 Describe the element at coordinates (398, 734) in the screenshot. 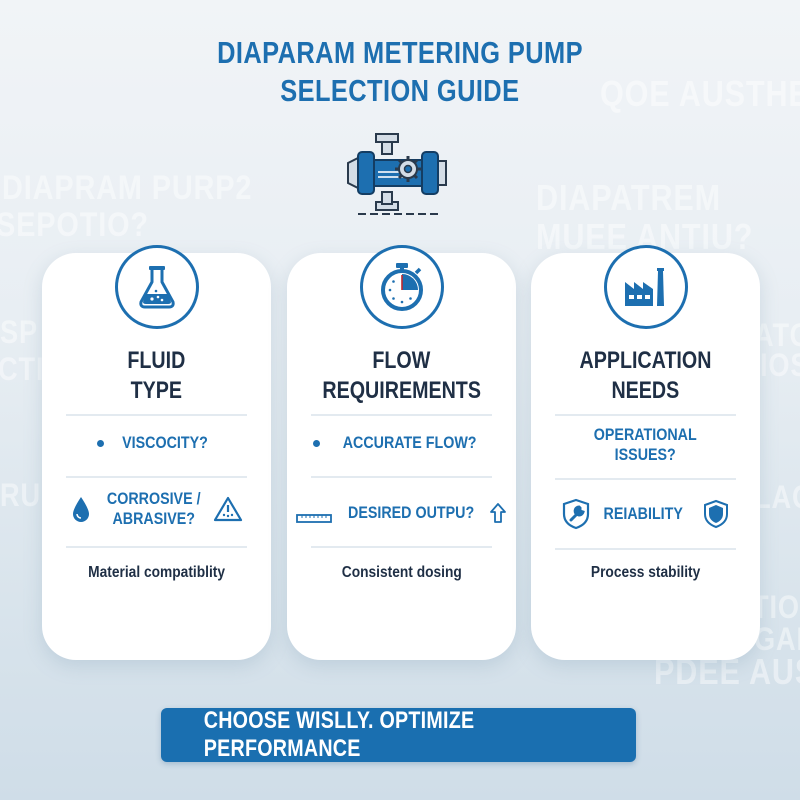

I see `choose-wisely-button: CHOOSE WISLLY. OPTIMIZE PERFORMANCE` at that location.